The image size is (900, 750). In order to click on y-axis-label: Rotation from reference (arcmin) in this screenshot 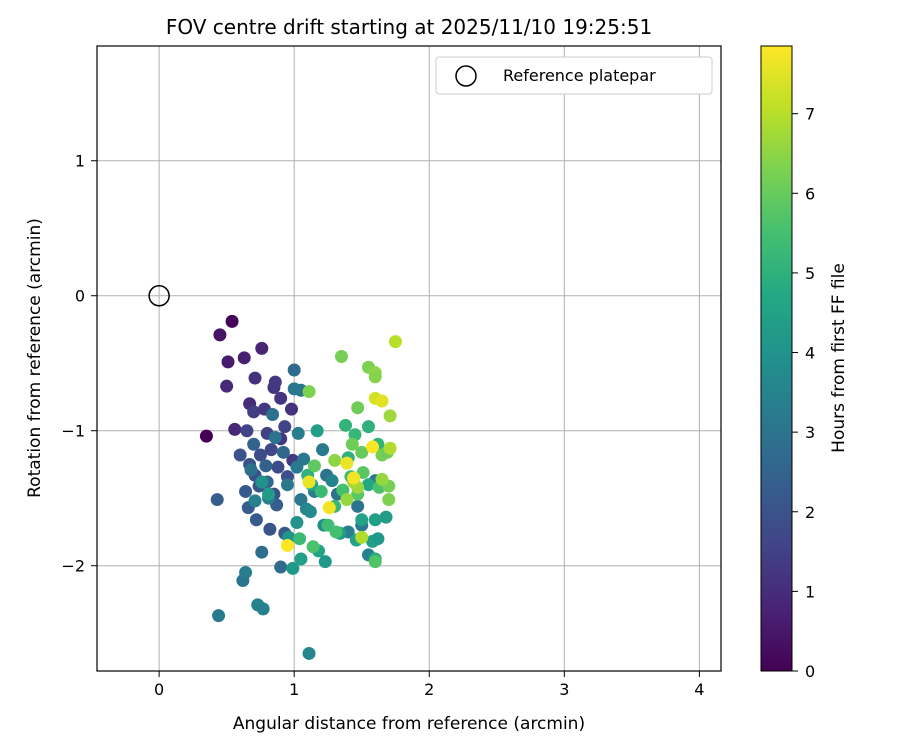, I will do `click(35, 358)`.